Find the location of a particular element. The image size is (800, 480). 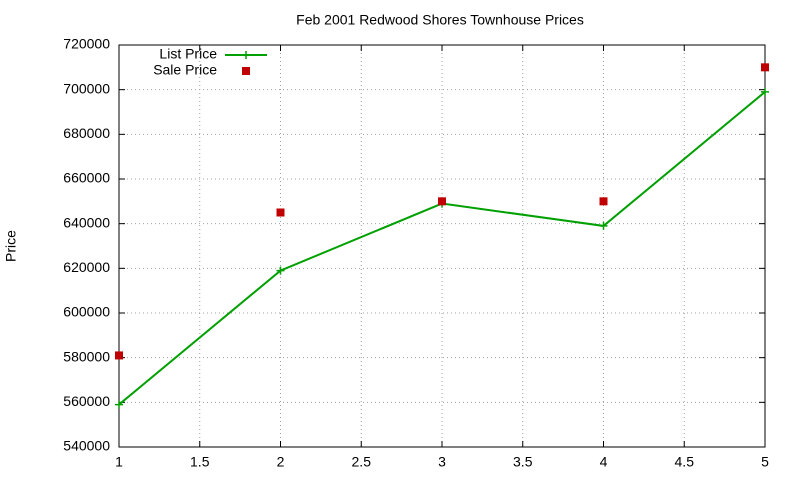

y-tick-label: 580000 is located at coordinates (86, 356).